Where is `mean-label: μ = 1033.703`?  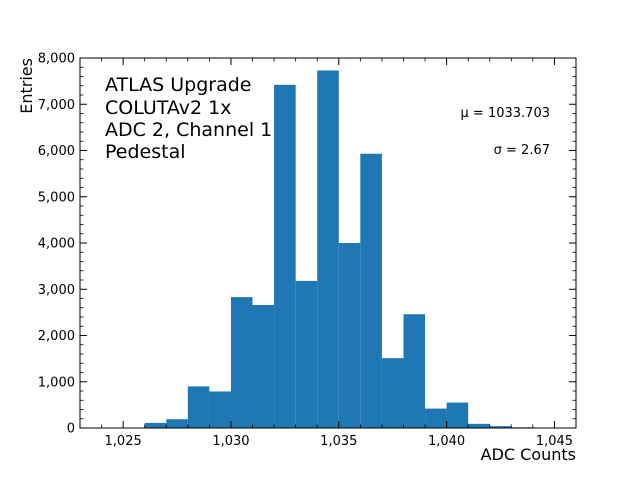
mean-label: μ = 1033.703 is located at coordinates (505, 113).